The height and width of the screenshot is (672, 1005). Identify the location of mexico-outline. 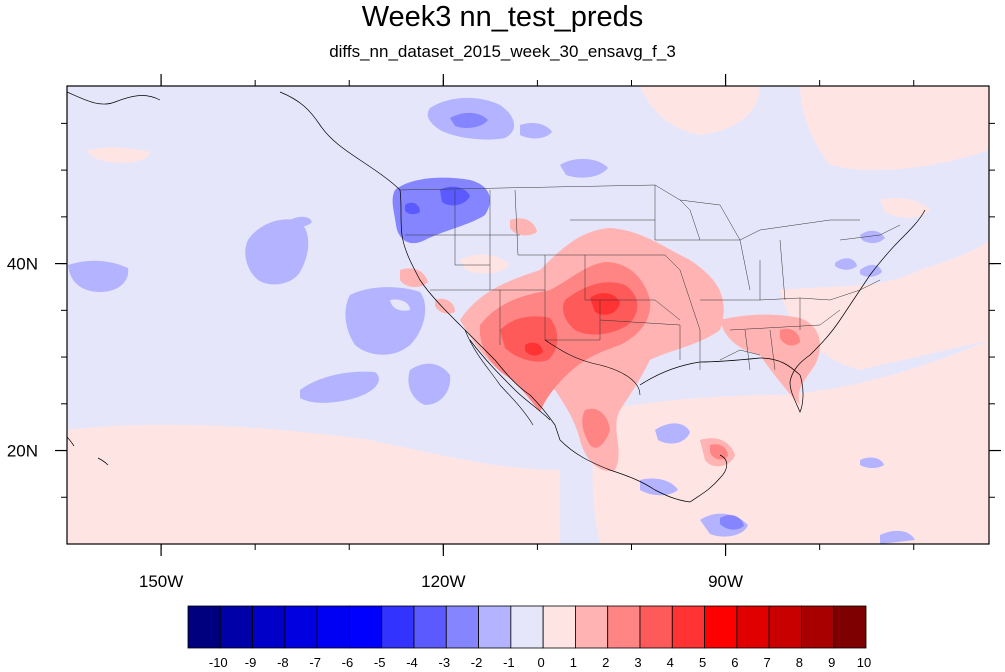
(552, 377).